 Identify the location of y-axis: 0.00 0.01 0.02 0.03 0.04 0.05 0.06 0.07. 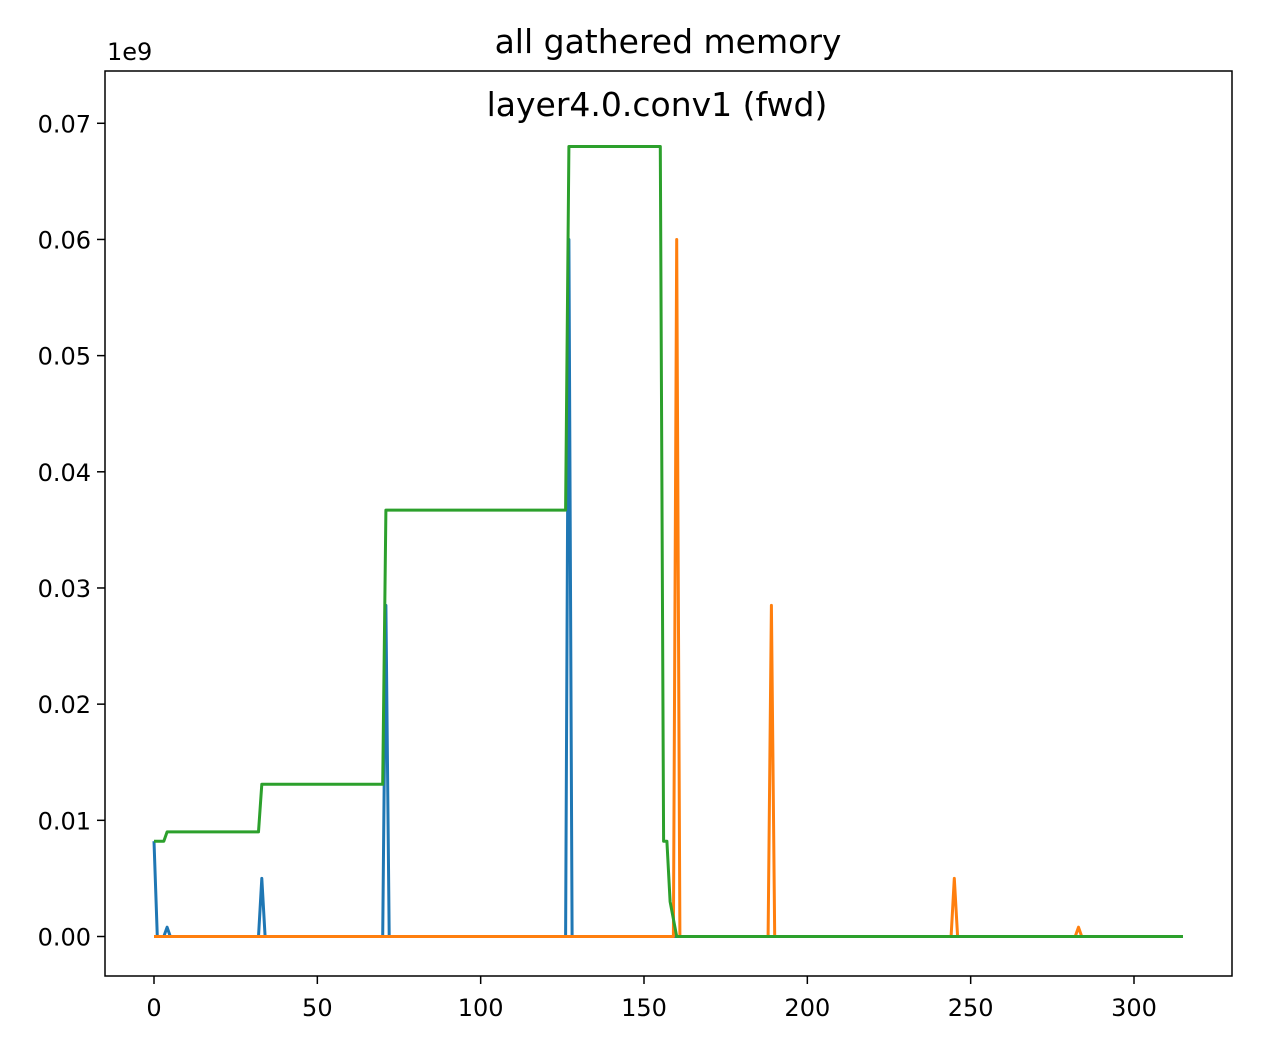
(71, 531).